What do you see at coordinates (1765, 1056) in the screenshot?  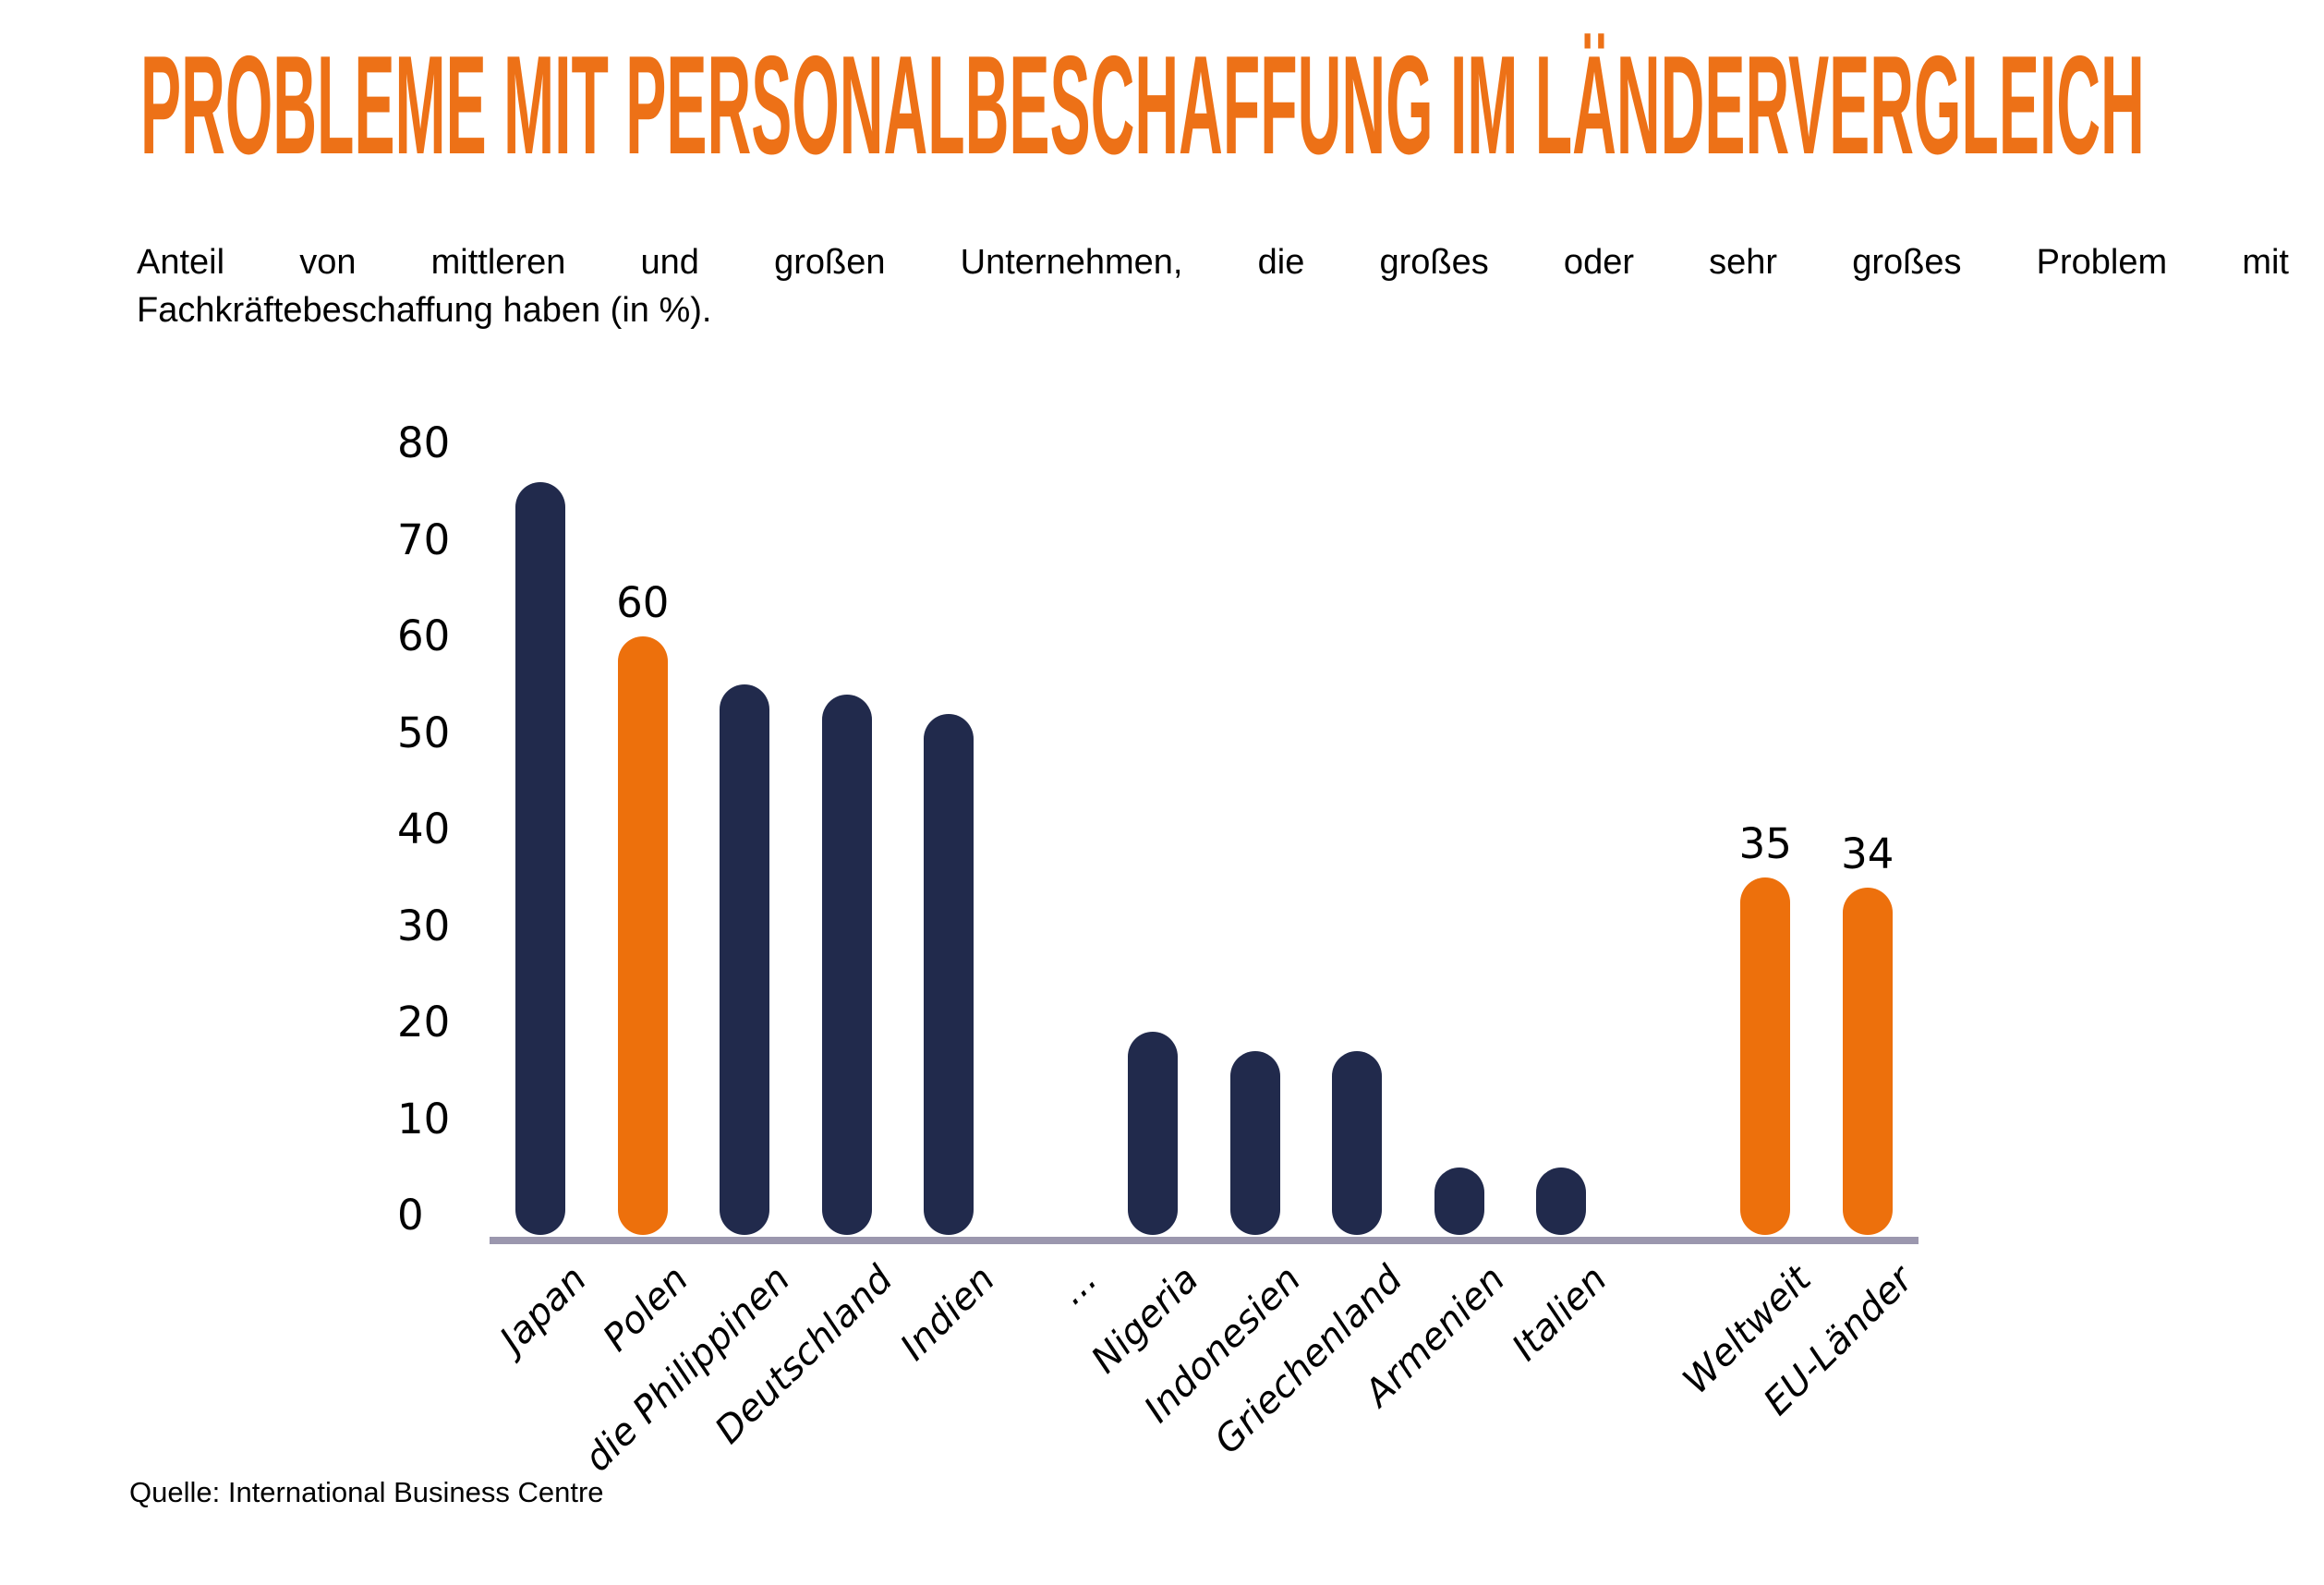 I see `bar-weltweit` at bounding box center [1765, 1056].